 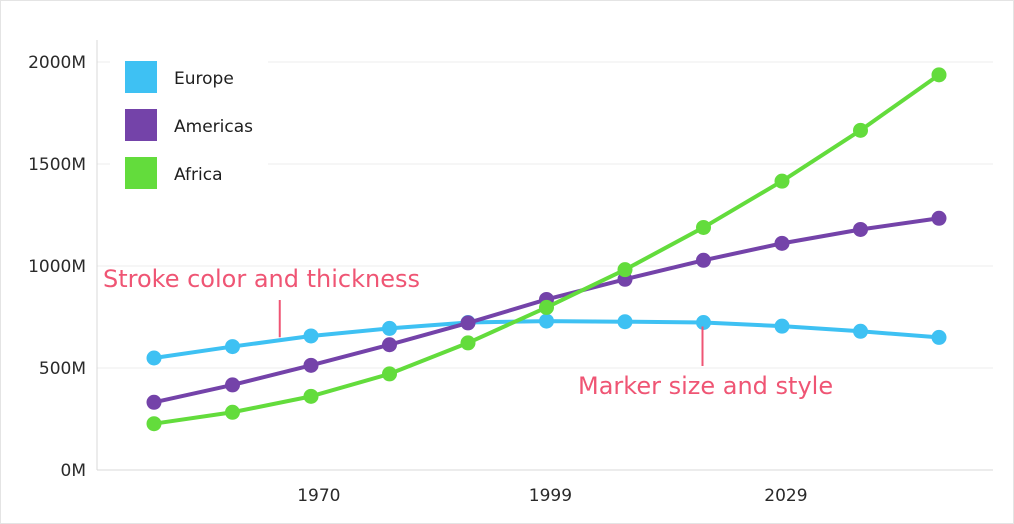 I want to click on y-tick-label: 1500M, so click(x=57, y=165).